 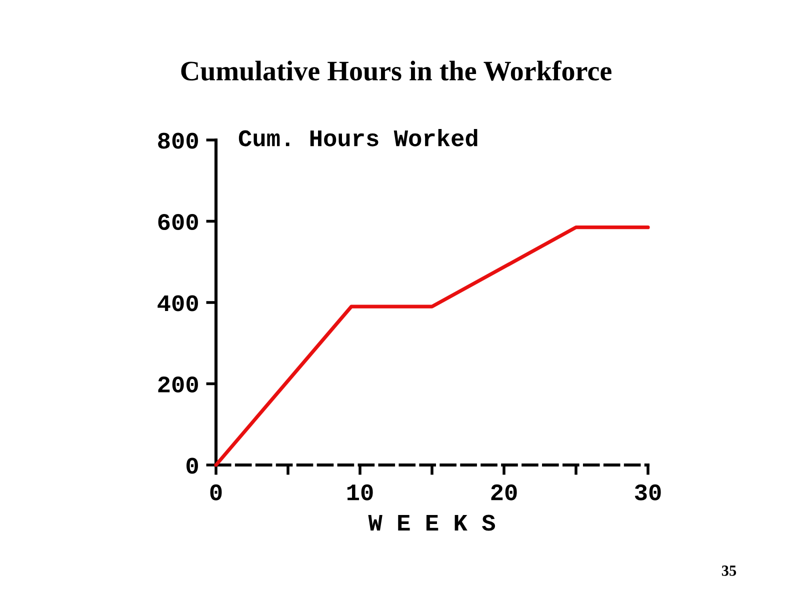 I want to click on x-tick-label: 0, so click(x=216, y=492).